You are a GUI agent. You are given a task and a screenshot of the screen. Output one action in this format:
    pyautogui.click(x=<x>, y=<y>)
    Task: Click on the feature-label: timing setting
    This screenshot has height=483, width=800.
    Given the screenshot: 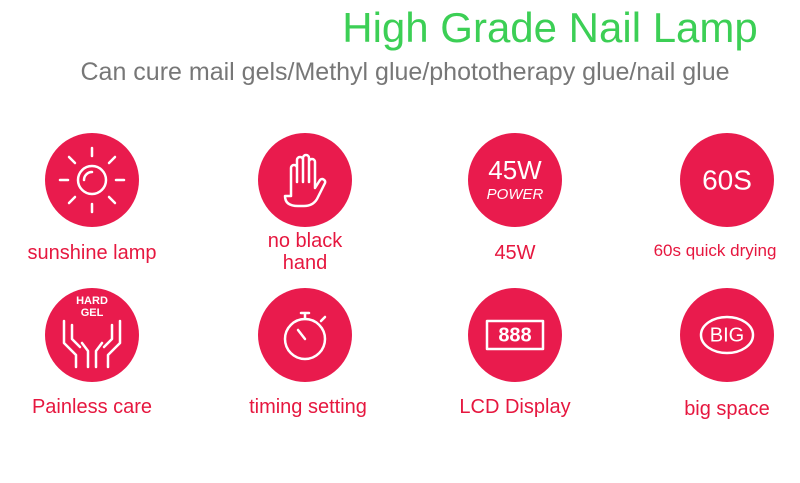 What is the action you would take?
    pyautogui.click(x=308, y=407)
    